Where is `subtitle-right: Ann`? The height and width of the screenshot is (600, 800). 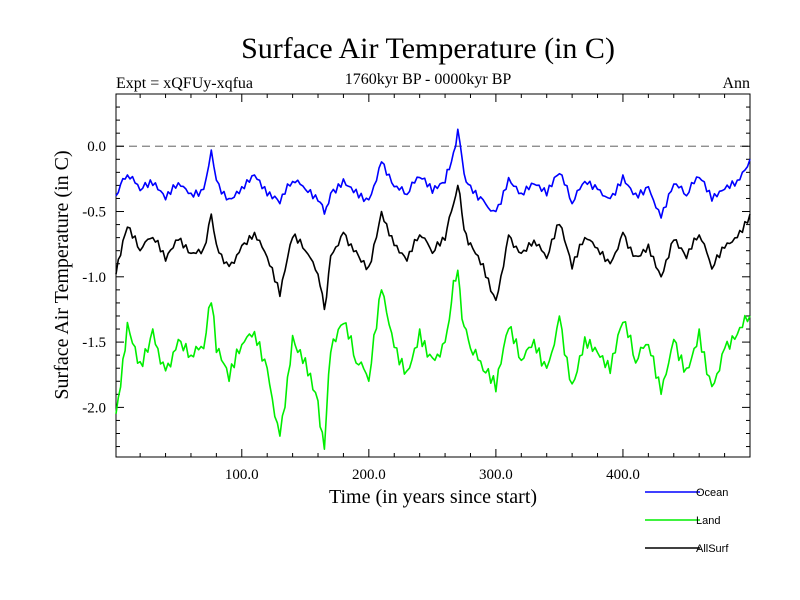 subtitle-right: Ann is located at coordinates (736, 83).